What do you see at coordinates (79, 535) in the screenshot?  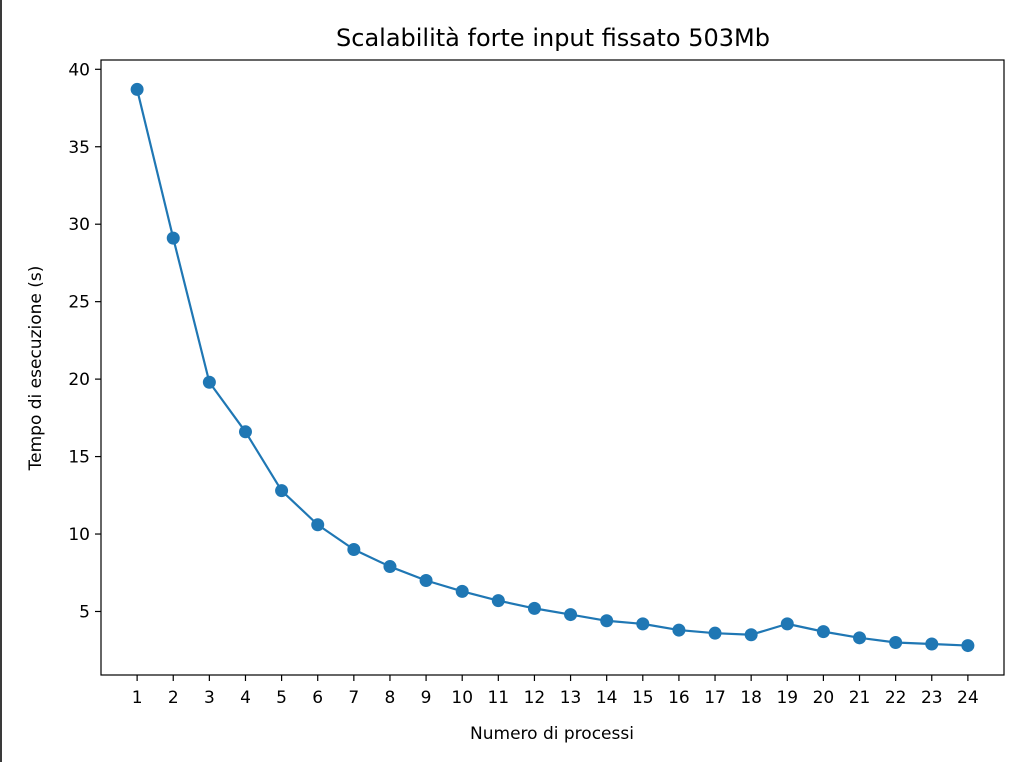 I see `y-tick-label: 10` at bounding box center [79, 535].